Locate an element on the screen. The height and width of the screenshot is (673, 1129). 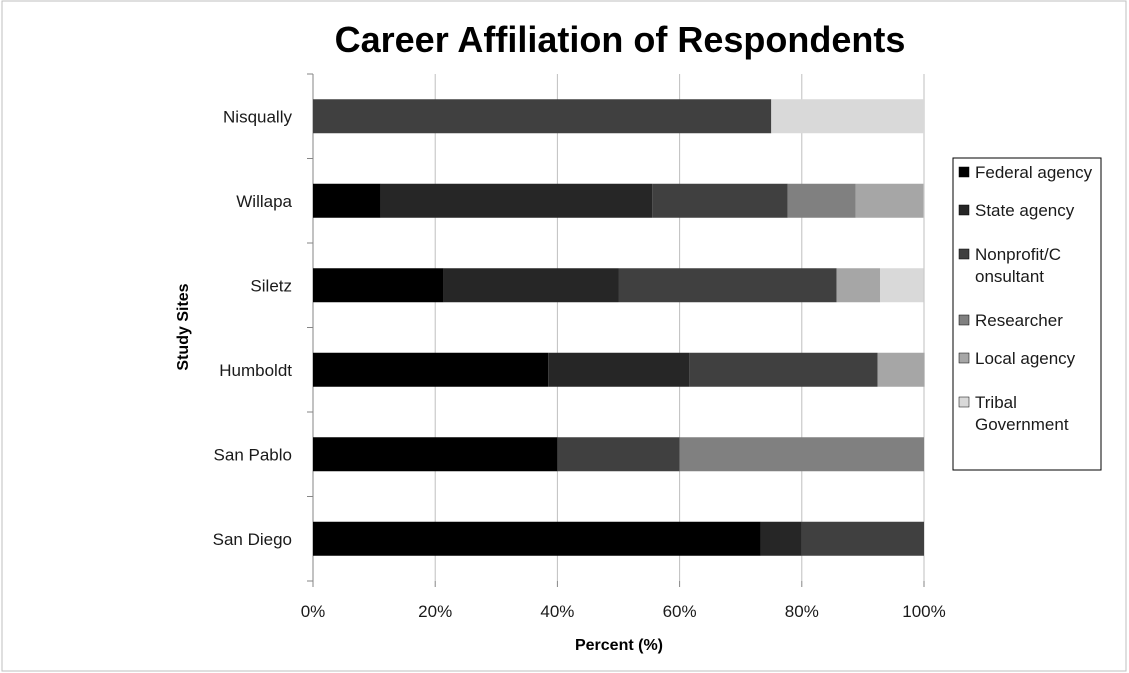
y-axis-title: Study Sites is located at coordinates (183, 326).